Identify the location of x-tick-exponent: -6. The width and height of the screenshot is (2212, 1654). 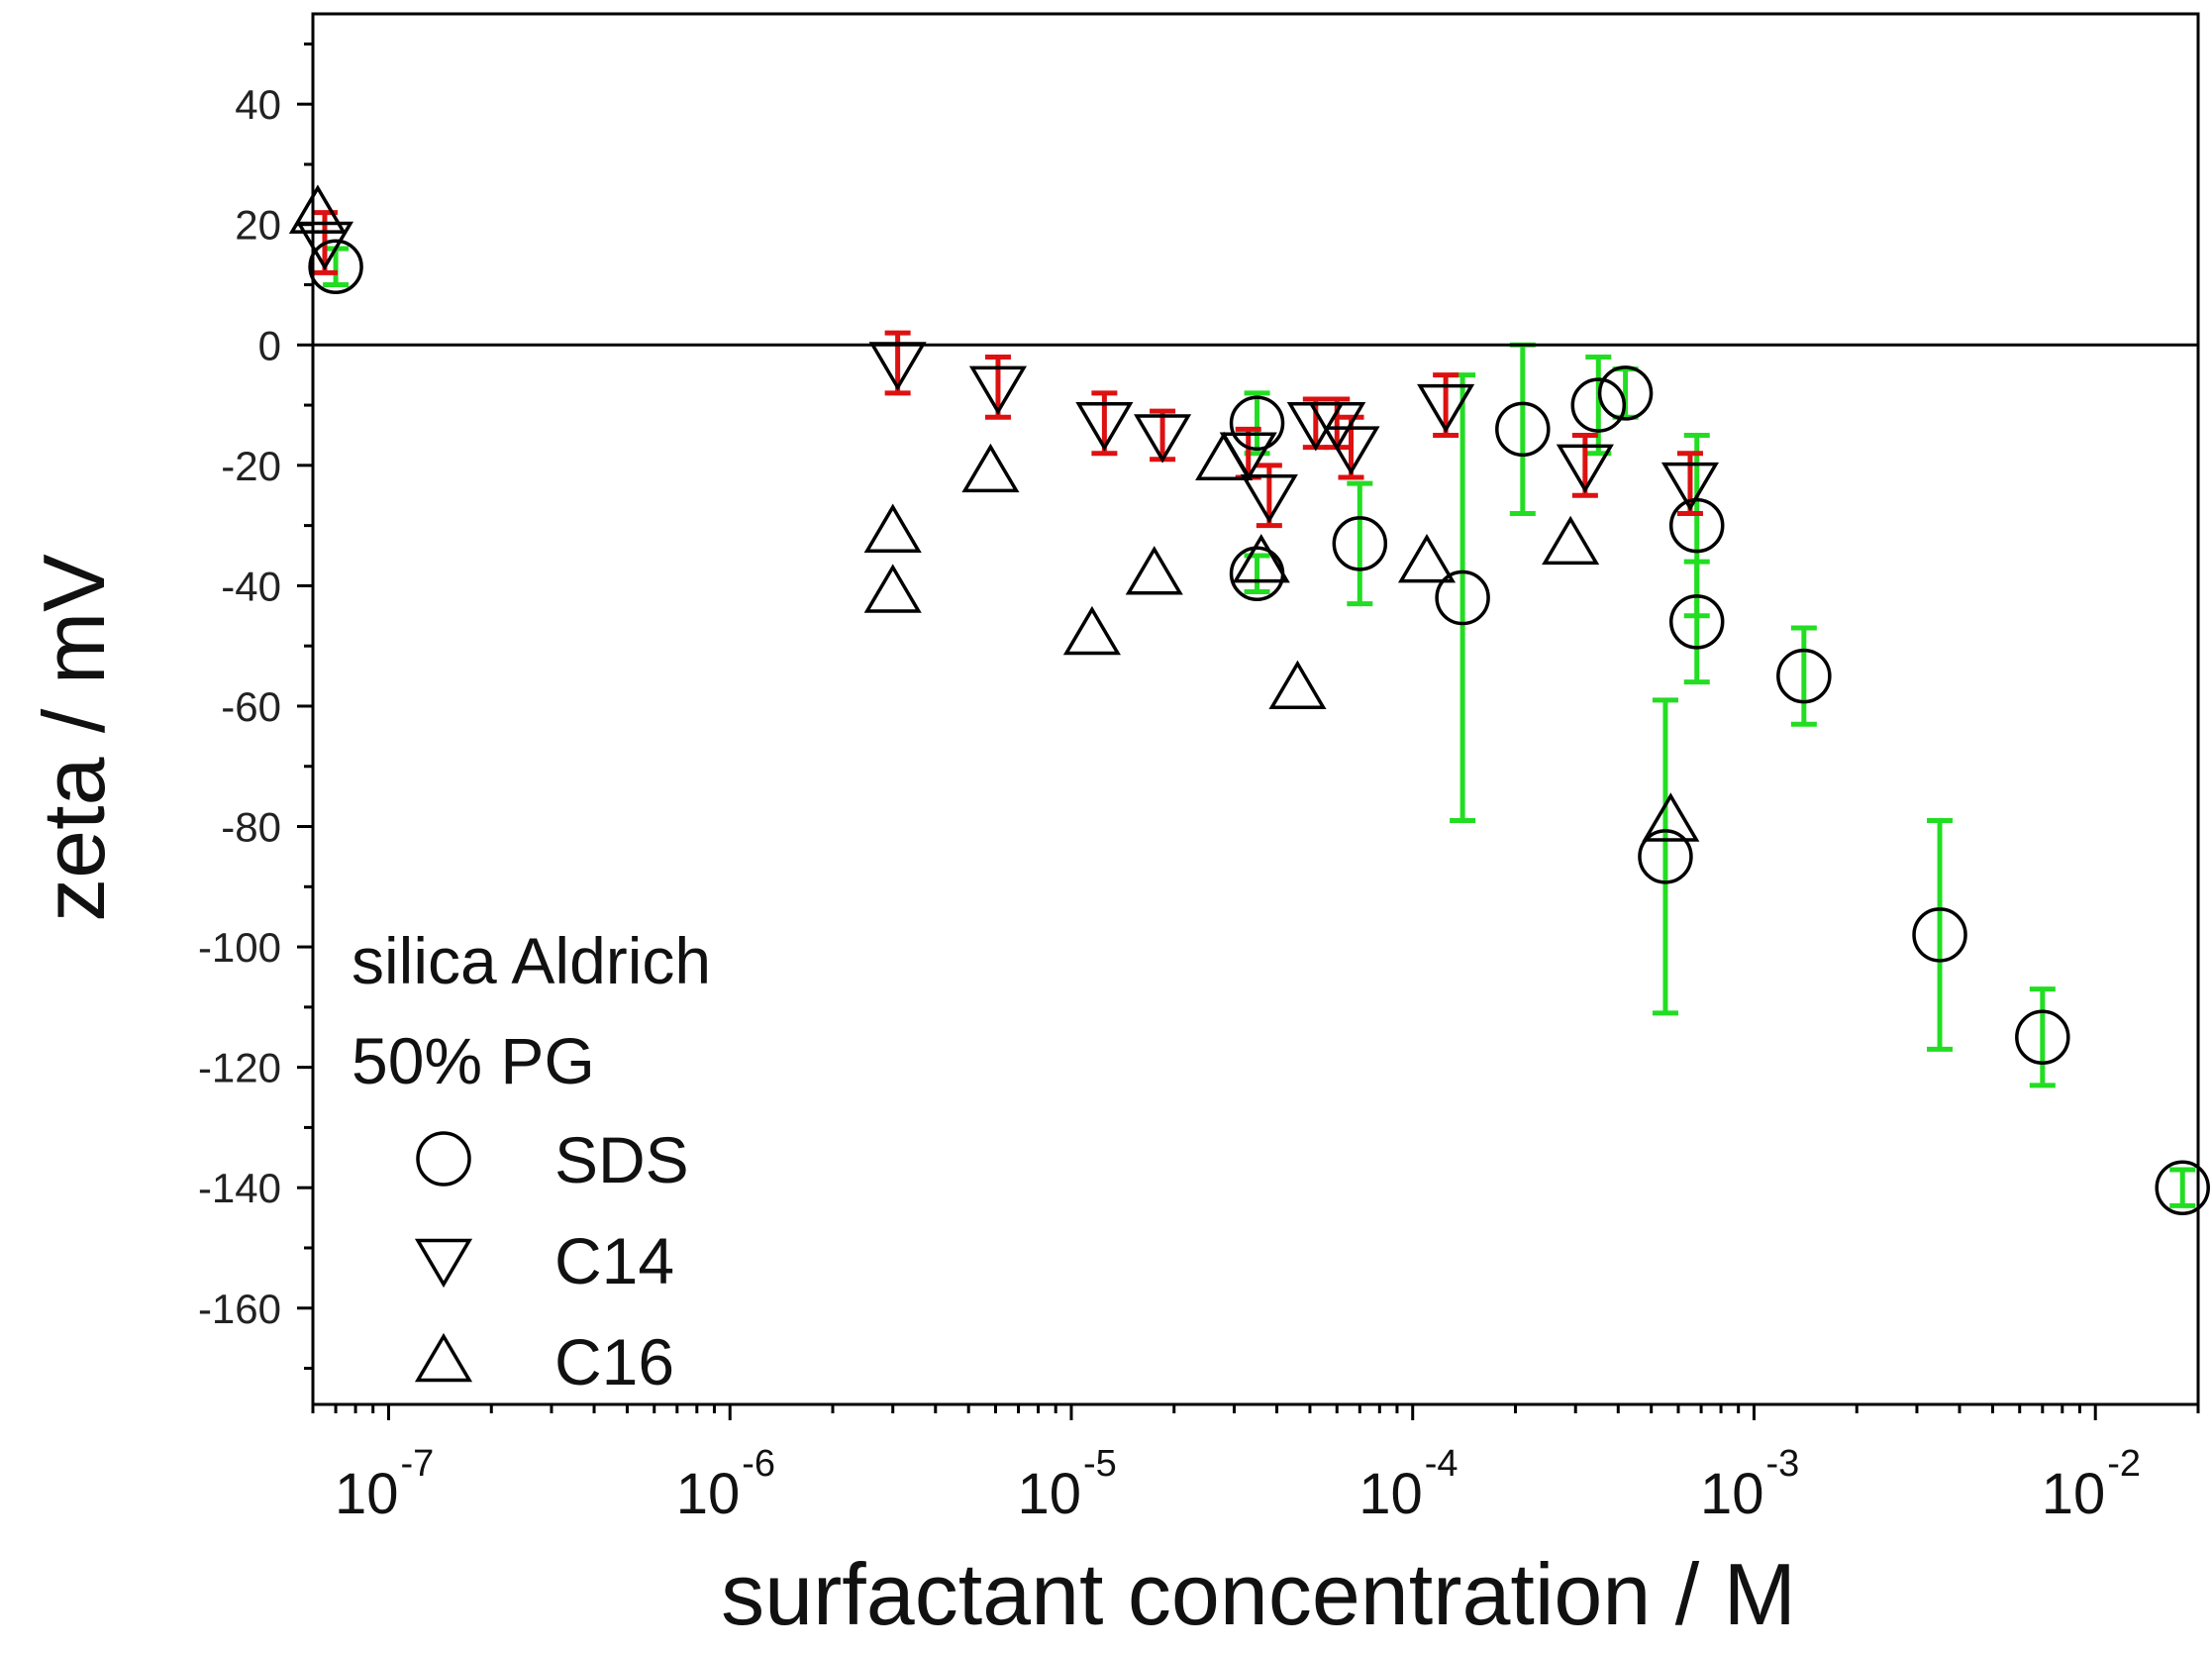
(758, 1464).